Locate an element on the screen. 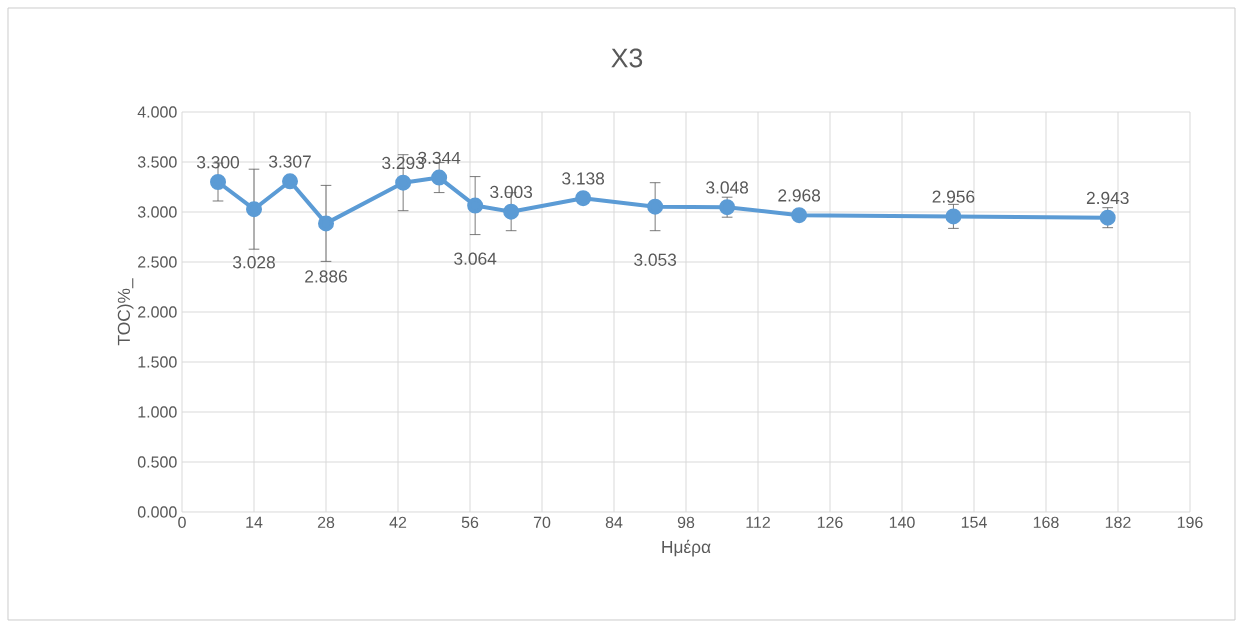 The height and width of the screenshot is (628, 1243). y-tick-label: 3.000 is located at coordinates (157, 212).